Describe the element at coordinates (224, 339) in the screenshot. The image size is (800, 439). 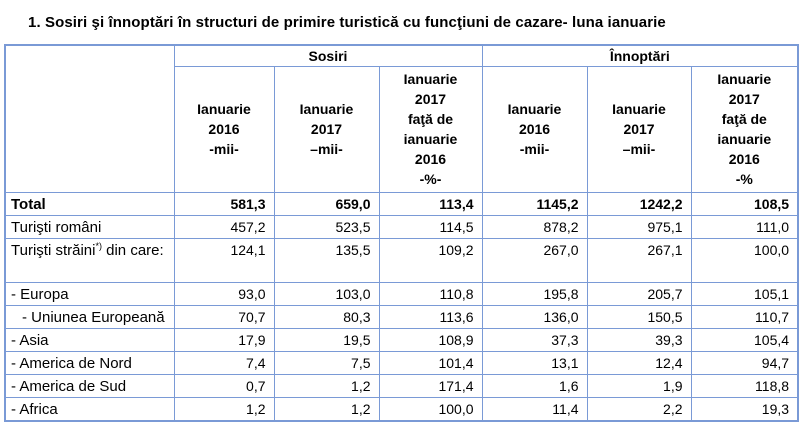
I see `value-cell: 17,9` at that location.